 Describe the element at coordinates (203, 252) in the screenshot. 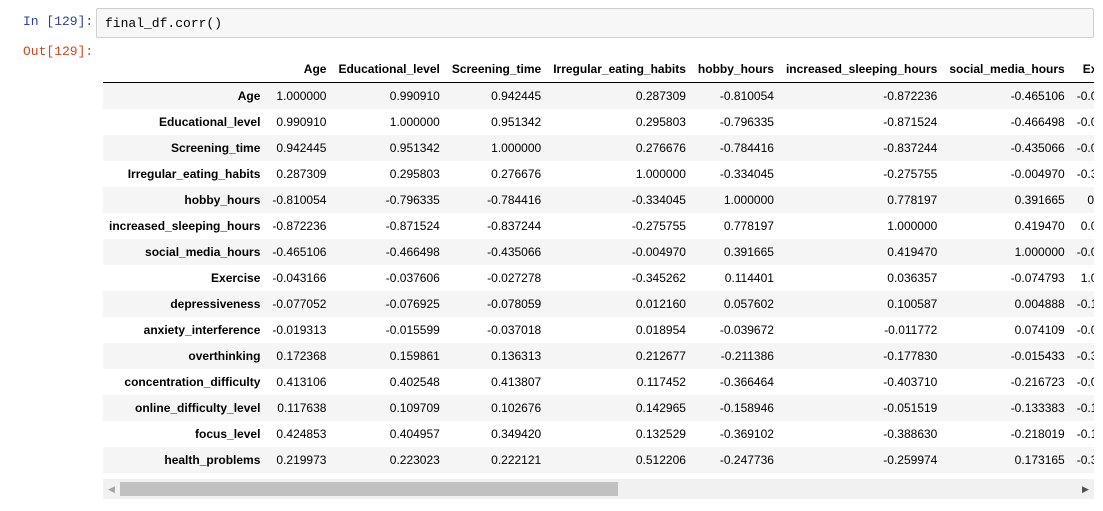

I see `row-label: social_media_hours` at that location.